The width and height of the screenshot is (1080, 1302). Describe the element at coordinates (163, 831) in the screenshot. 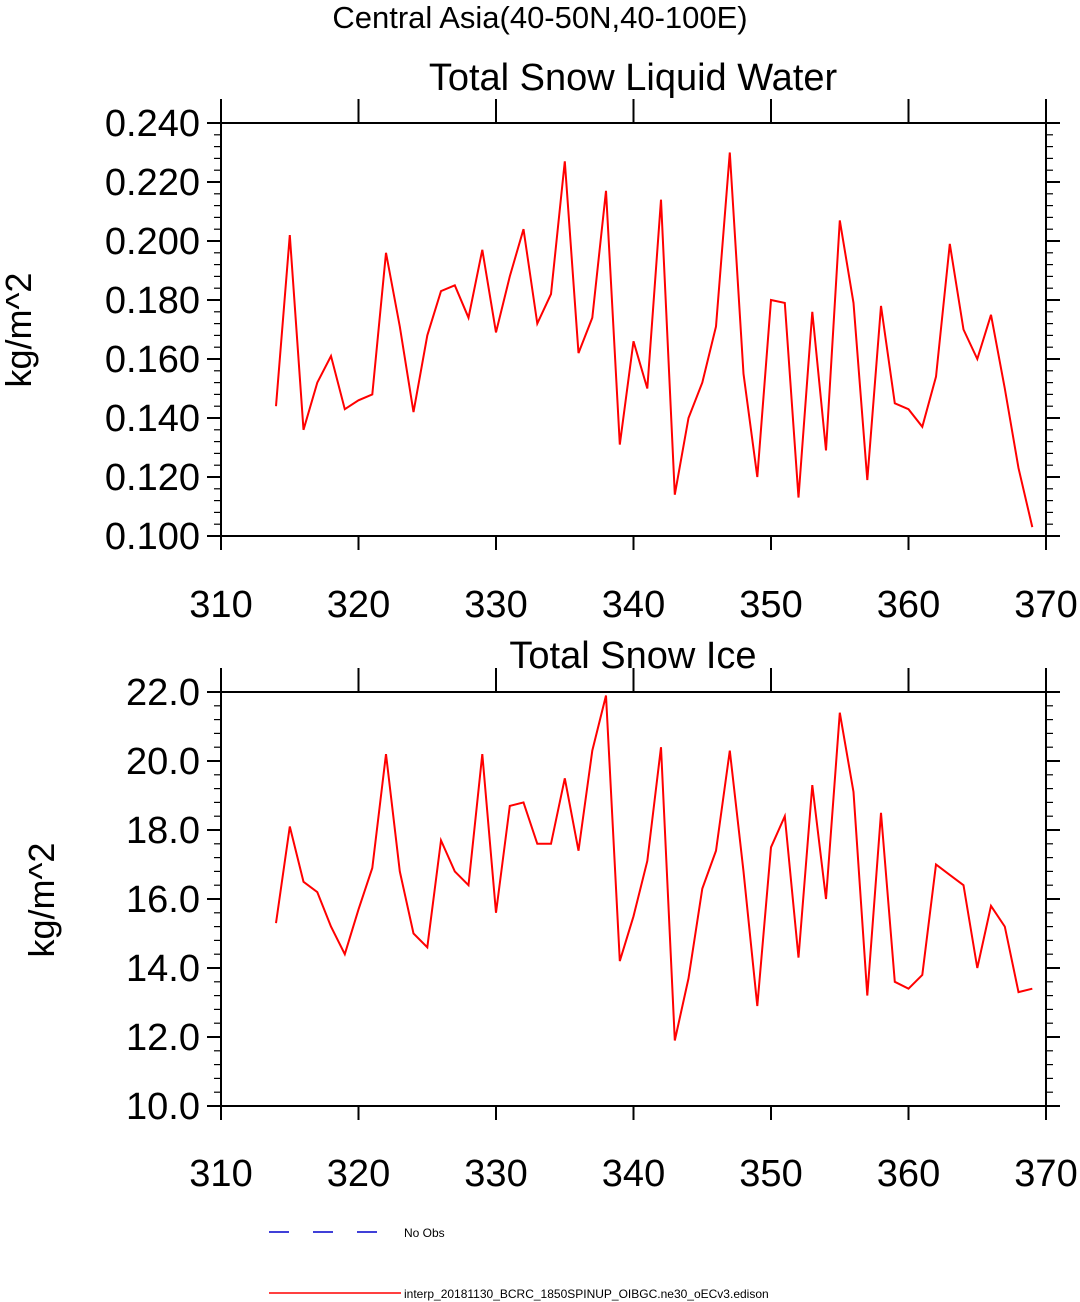

I see `y-tick-label: 18.0` at that location.